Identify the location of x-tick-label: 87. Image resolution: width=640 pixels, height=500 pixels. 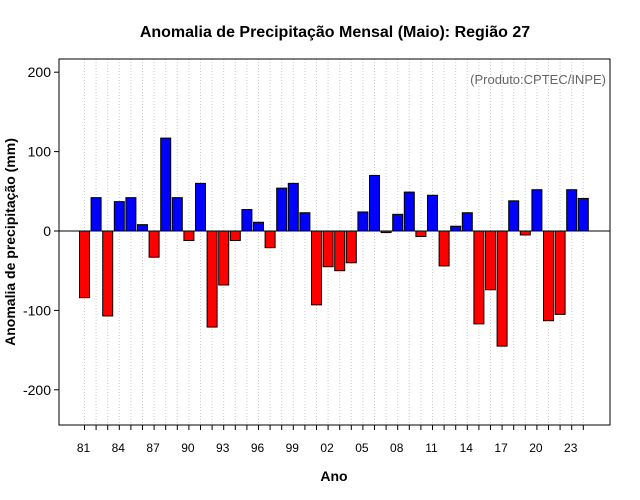
(153, 448).